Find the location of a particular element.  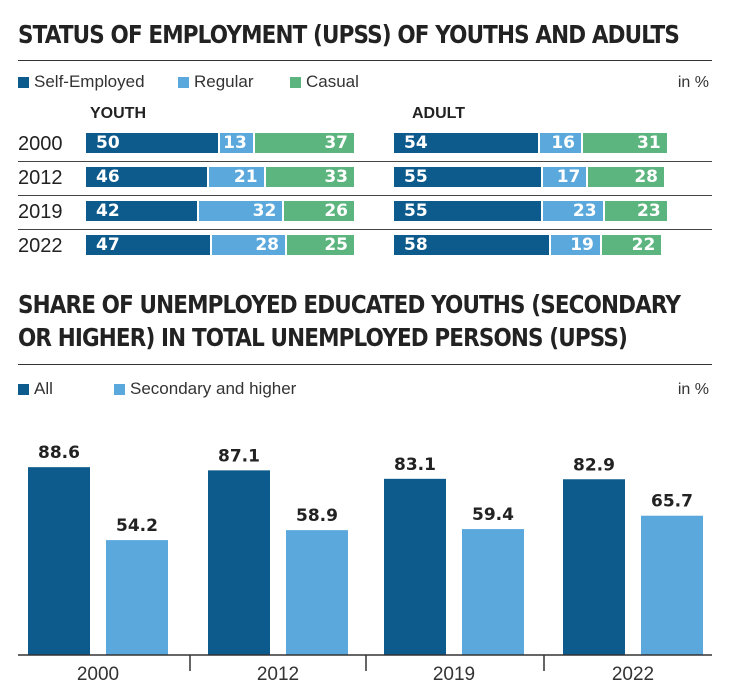

bar-2019-all is located at coordinates (415, 566).